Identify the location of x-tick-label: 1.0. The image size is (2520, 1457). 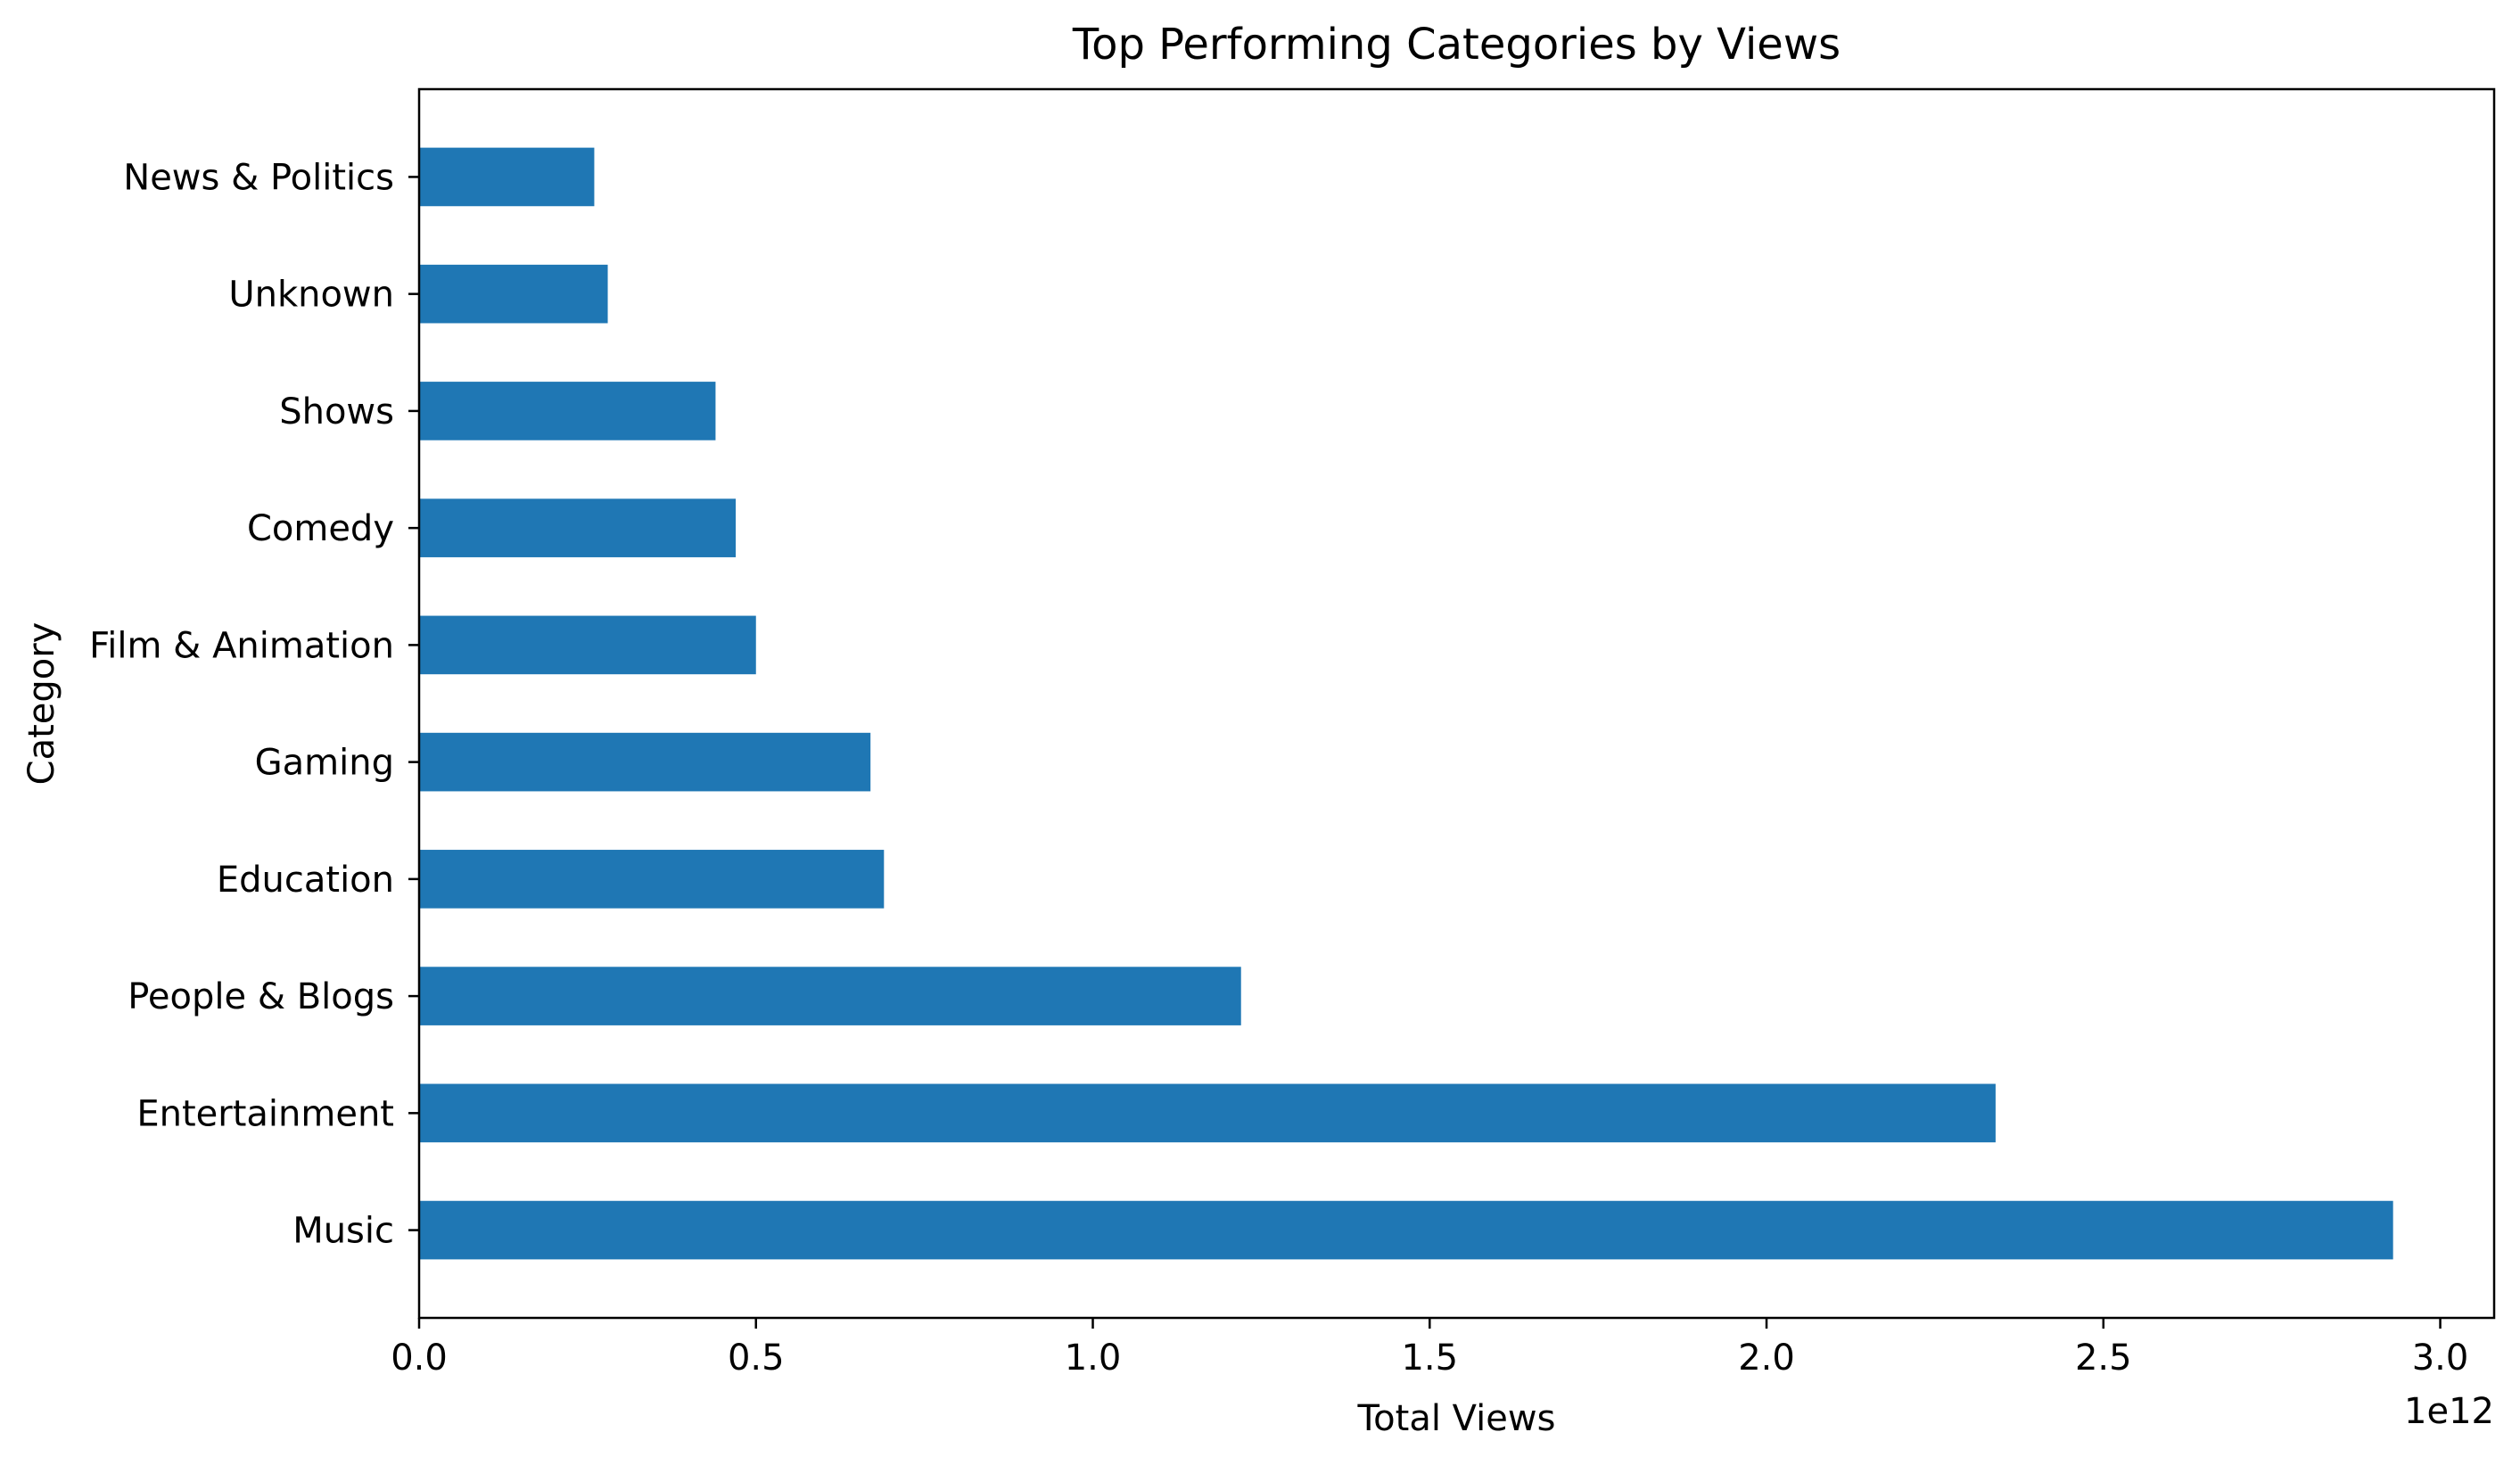
(1093, 1358).